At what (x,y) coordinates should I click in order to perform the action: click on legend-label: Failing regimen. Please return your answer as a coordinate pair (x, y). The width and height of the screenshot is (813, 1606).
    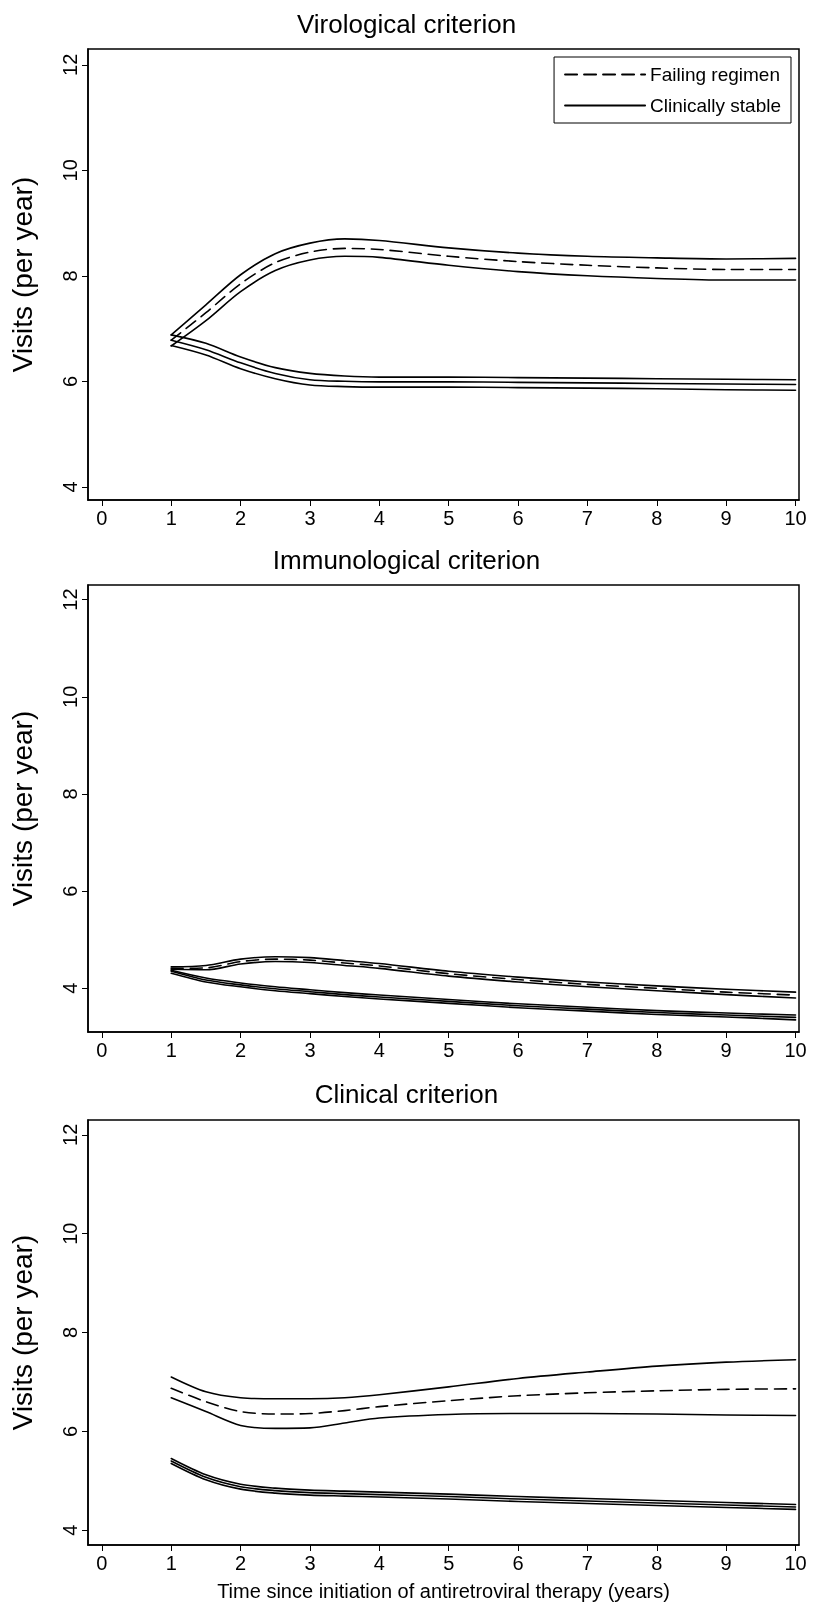
    Looking at the image, I should click on (715, 74).